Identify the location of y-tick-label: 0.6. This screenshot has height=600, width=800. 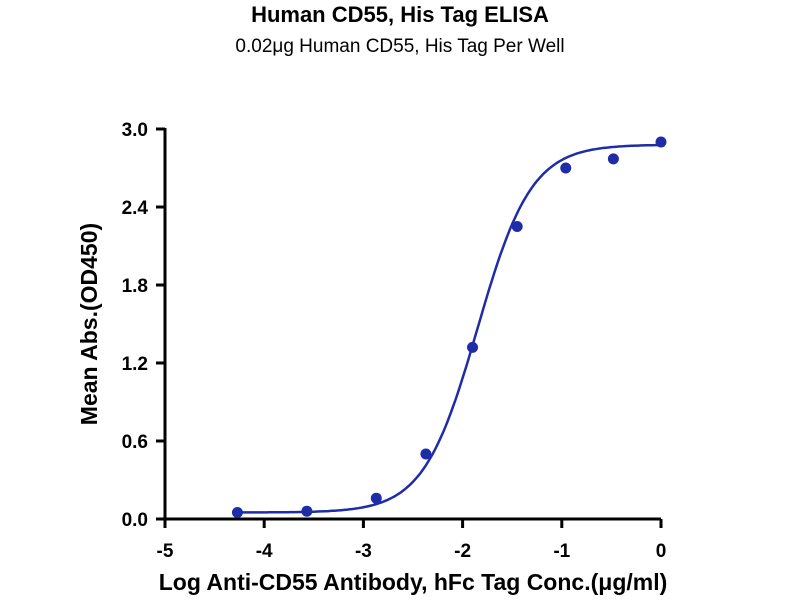
(135, 442).